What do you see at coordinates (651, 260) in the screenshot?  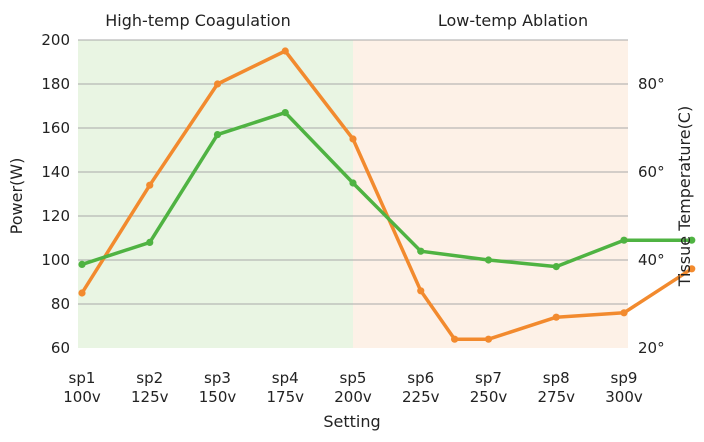 I see `y2-tick-label: 40°` at bounding box center [651, 260].